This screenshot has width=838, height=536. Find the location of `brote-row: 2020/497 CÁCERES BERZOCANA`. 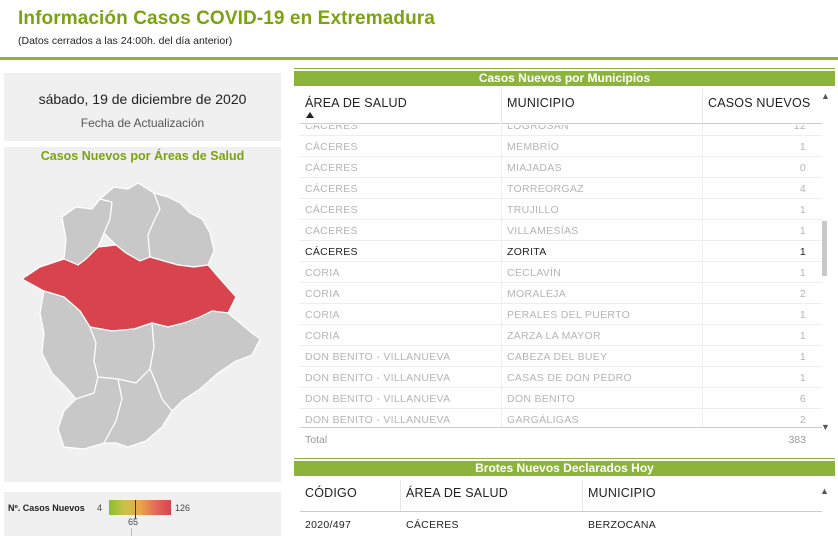

brote-row: 2020/497 CÁCERES BERZOCANA is located at coordinates (561, 524).